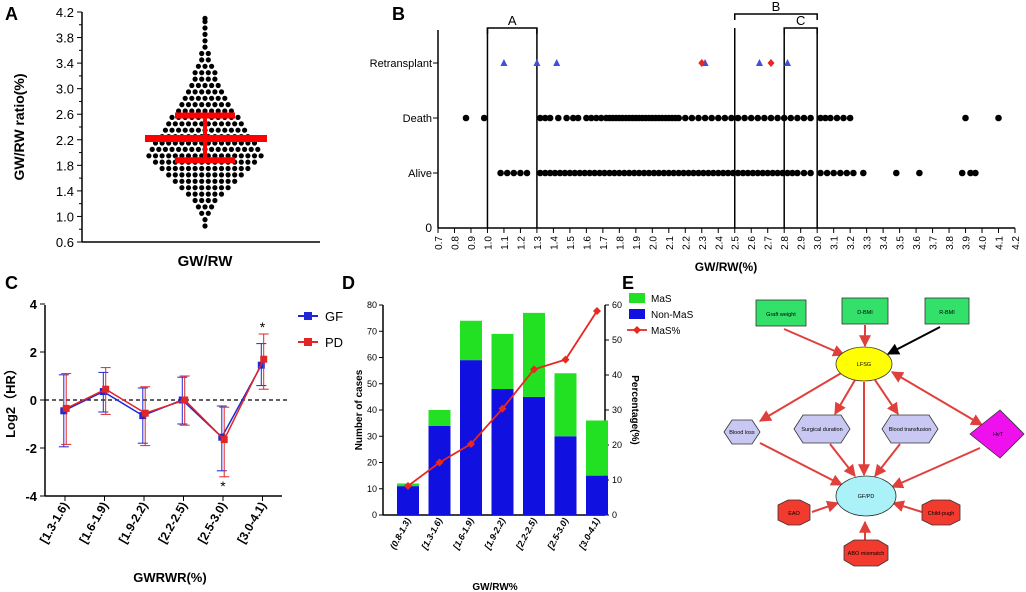 Image resolution: width=1026 pixels, height=592 pixels. Describe the element at coordinates (65, 140) in the screenshot. I see `panel-a-ytick-label: 2.2` at that location.